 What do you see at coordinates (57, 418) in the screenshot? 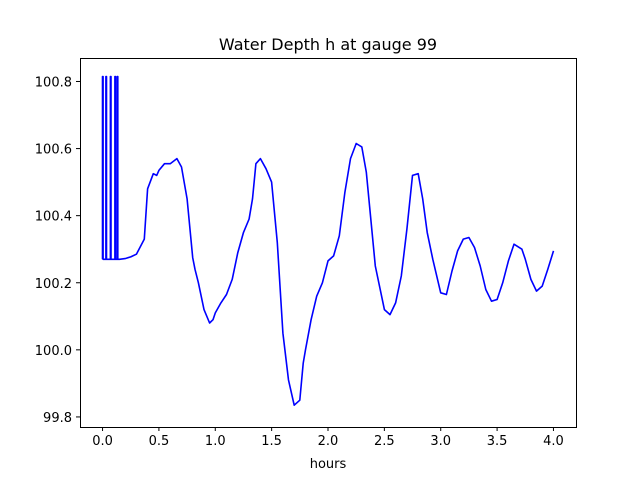
I see `y-tick-label: 99.8` at bounding box center [57, 418].